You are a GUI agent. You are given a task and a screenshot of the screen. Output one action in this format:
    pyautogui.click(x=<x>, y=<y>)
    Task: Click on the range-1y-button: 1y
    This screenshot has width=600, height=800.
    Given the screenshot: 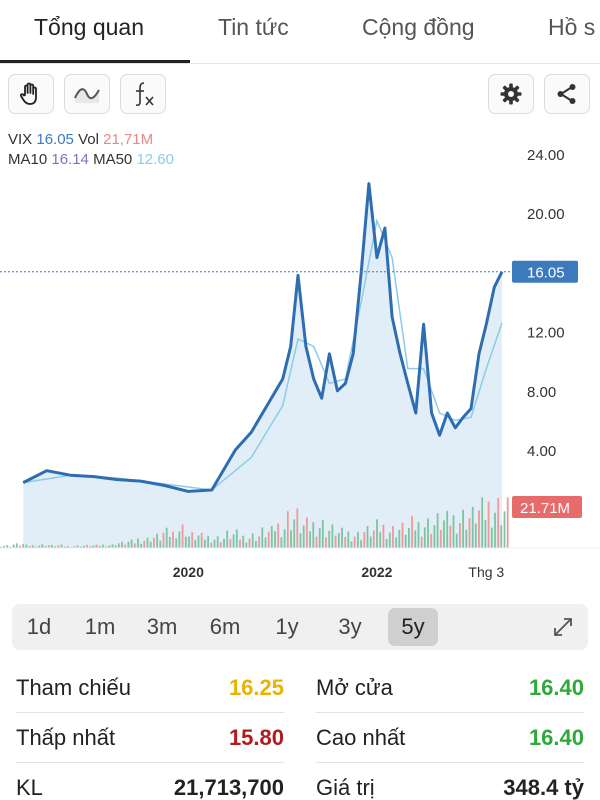 What is the action you would take?
    pyautogui.click(x=287, y=626)
    